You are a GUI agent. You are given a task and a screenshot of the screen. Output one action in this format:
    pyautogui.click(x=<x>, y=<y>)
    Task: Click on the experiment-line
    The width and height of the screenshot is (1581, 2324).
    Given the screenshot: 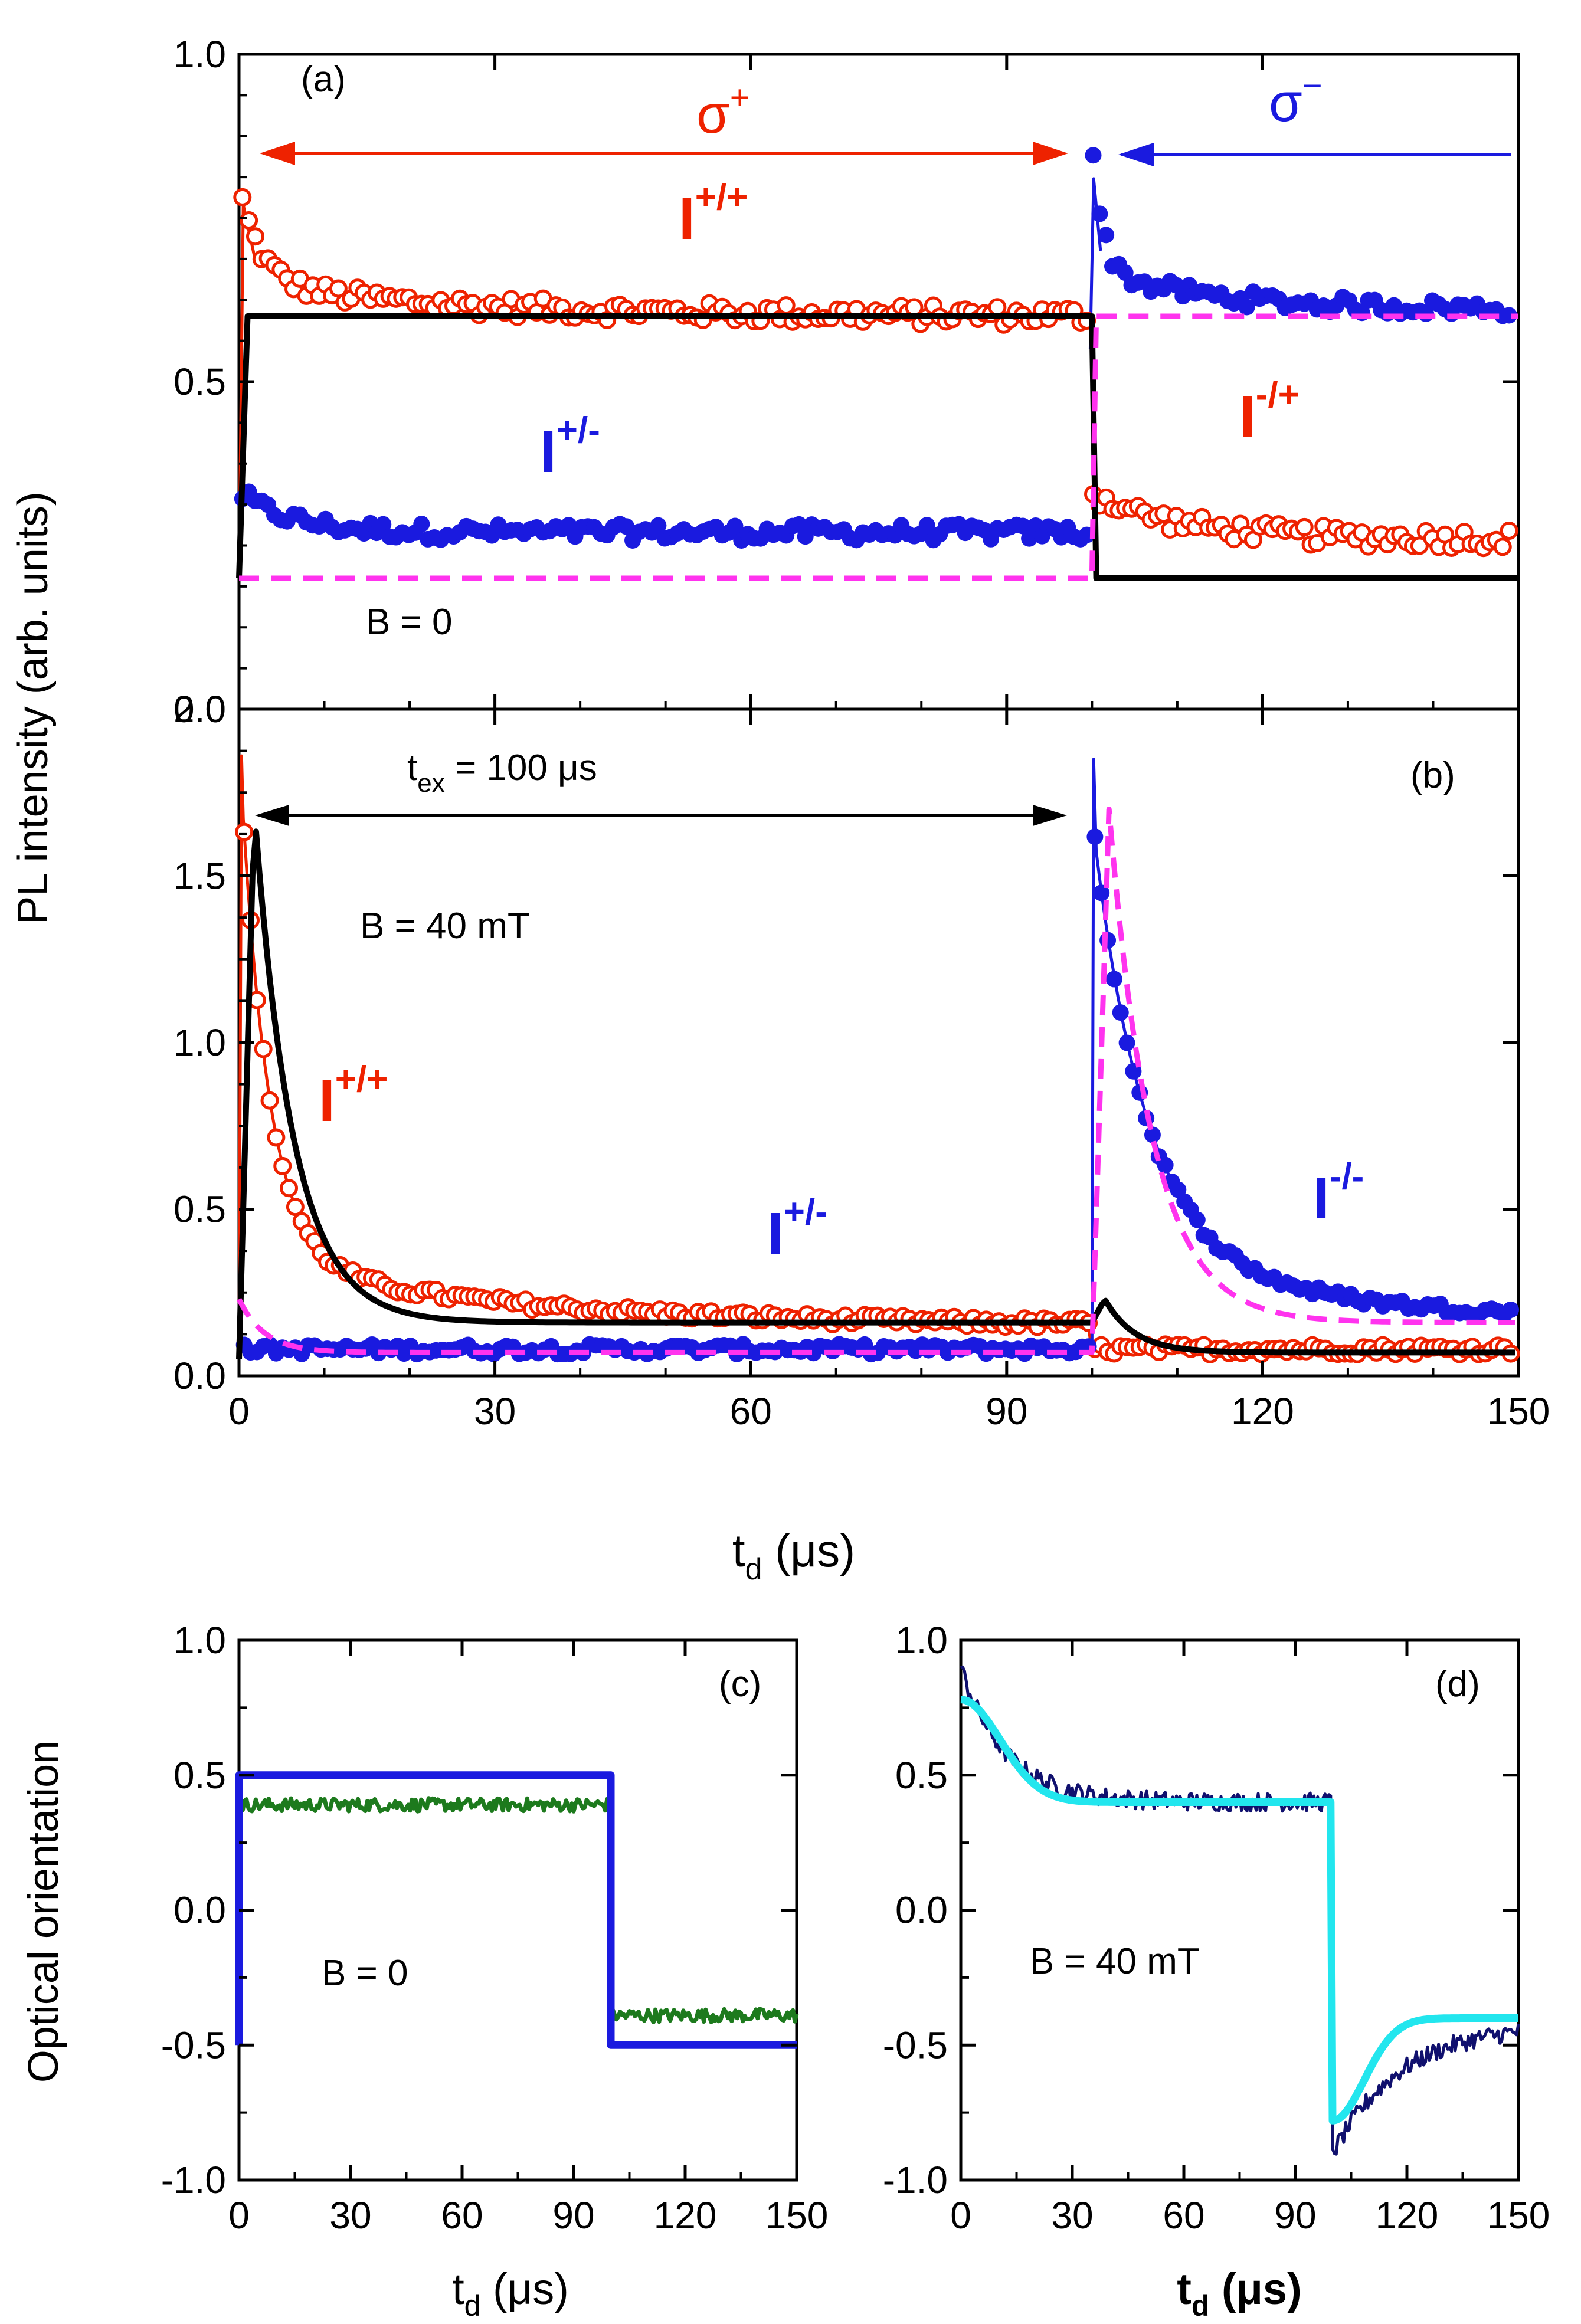 What is the action you would take?
    pyautogui.click(x=1240, y=1910)
    